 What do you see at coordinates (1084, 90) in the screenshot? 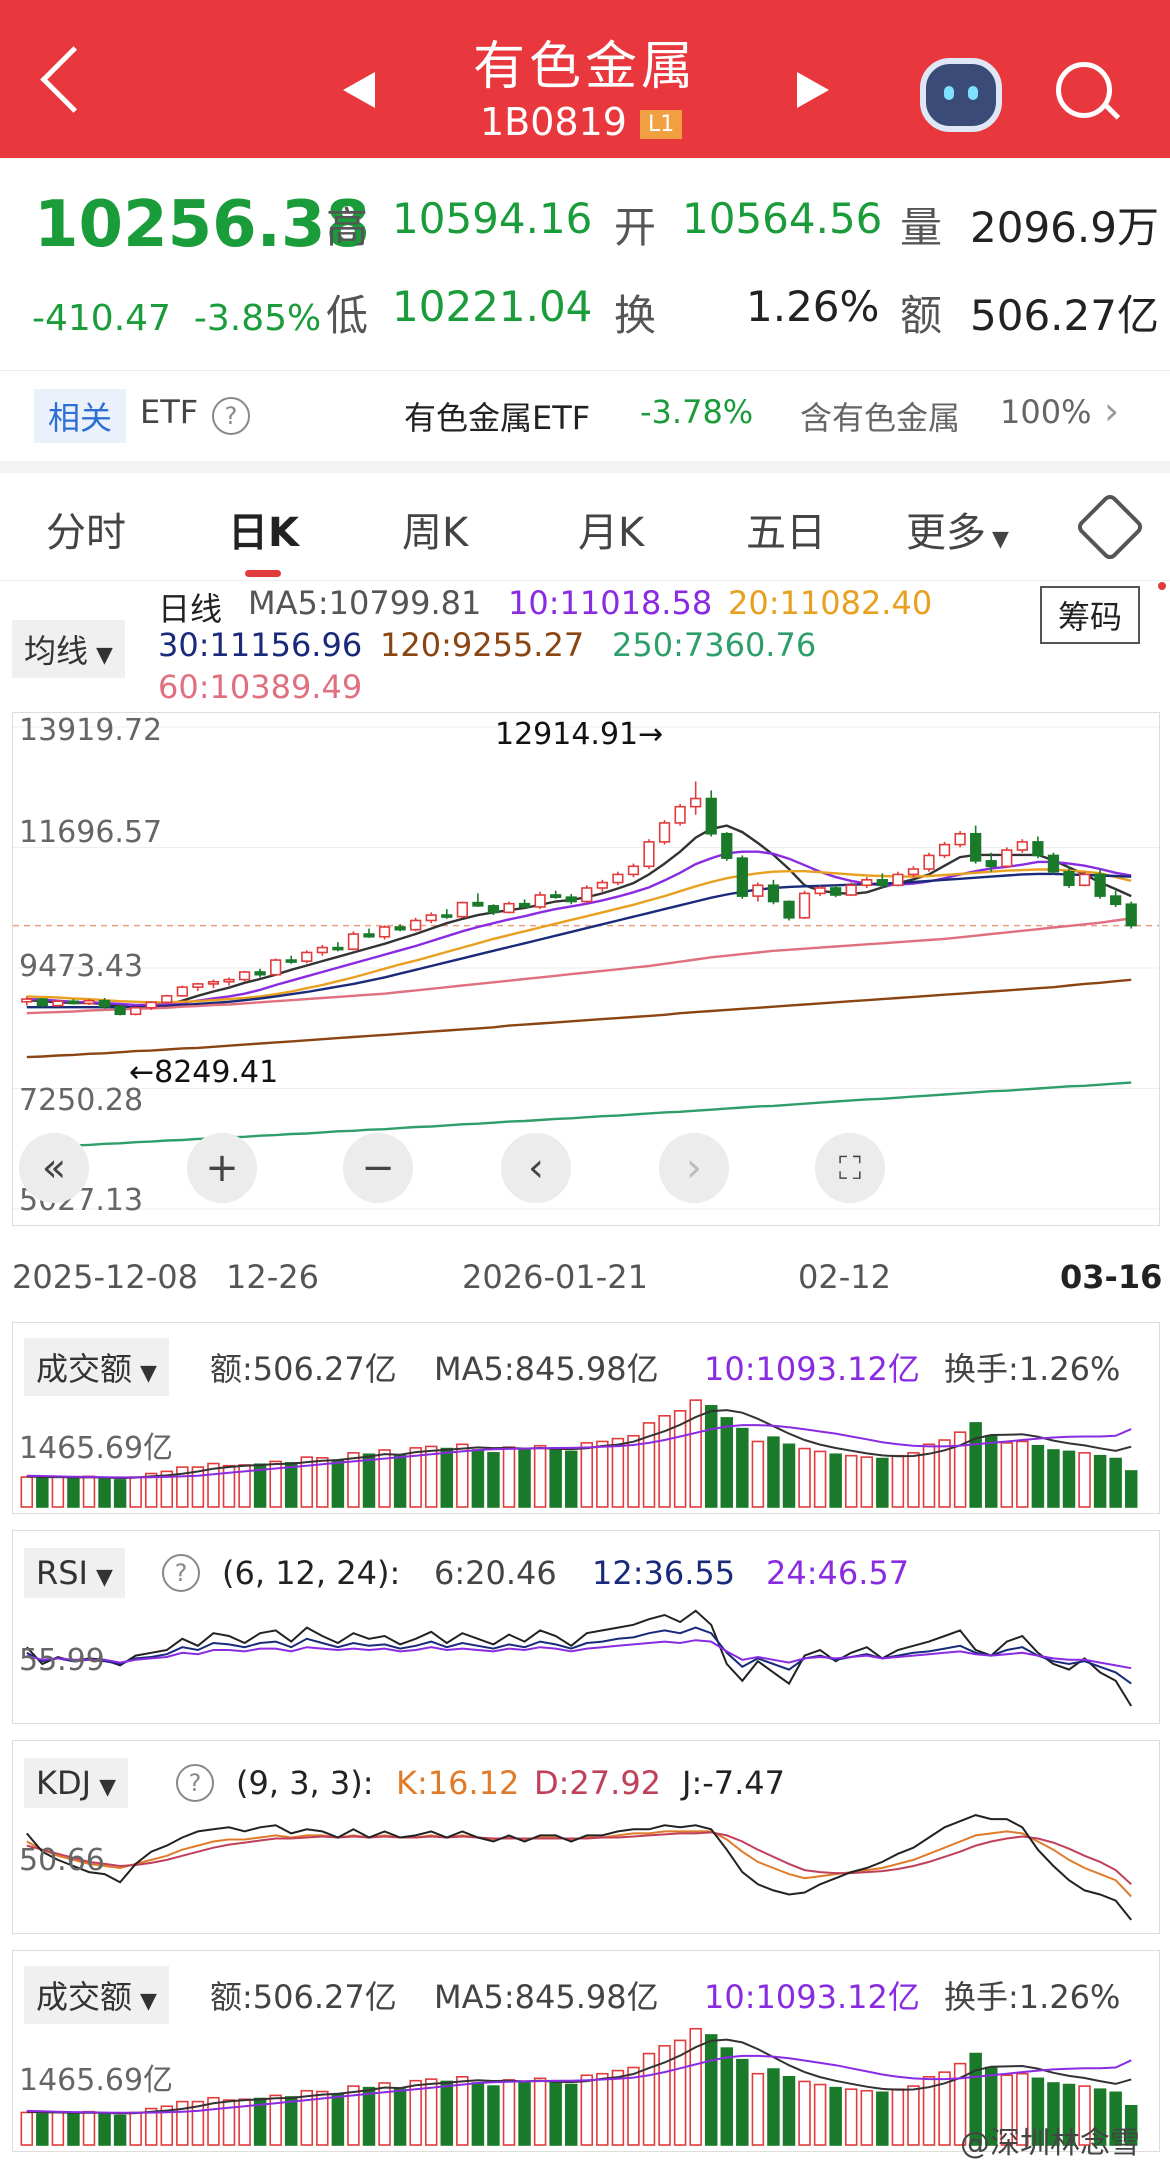
I see `search-icon` at bounding box center [1084, 90].